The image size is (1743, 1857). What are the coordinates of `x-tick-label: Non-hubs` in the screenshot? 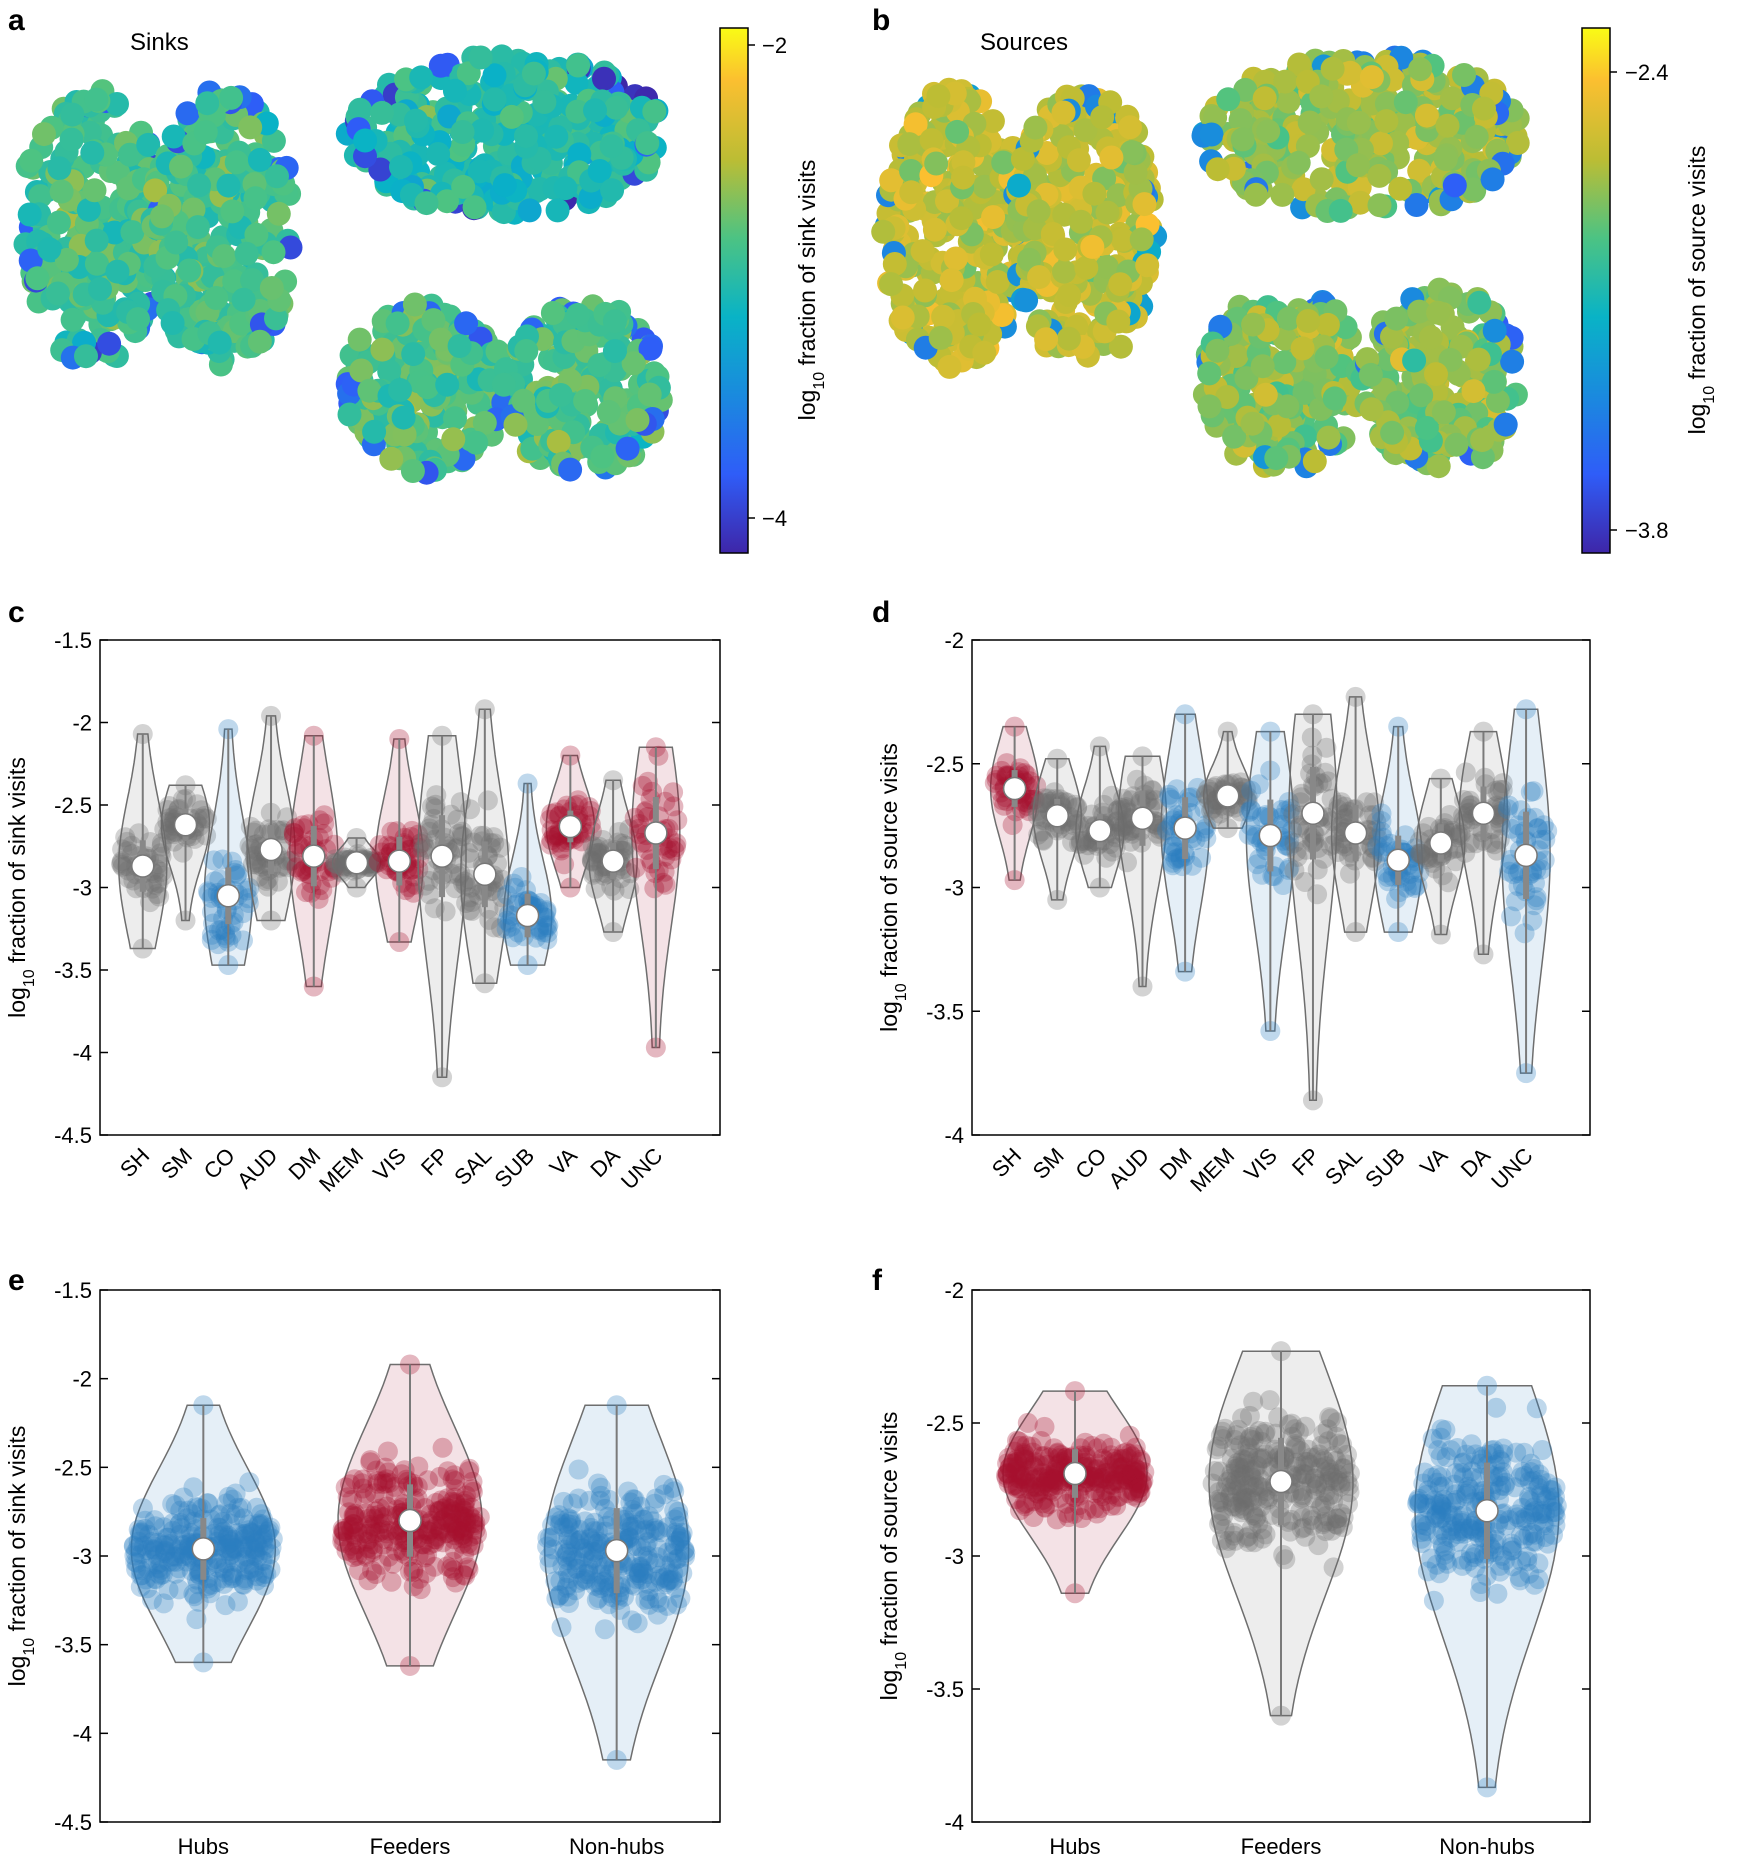 It's located at (616, 1845).